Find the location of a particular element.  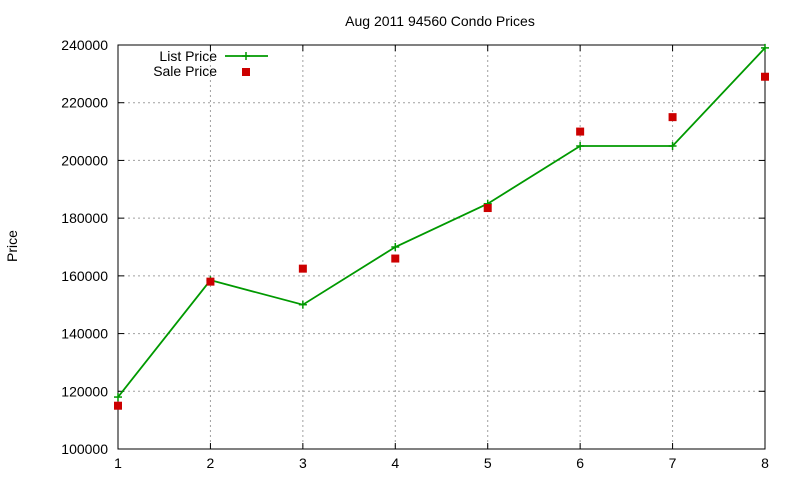

legend-label-list-price: List Price is located at coordinates (188, 56).